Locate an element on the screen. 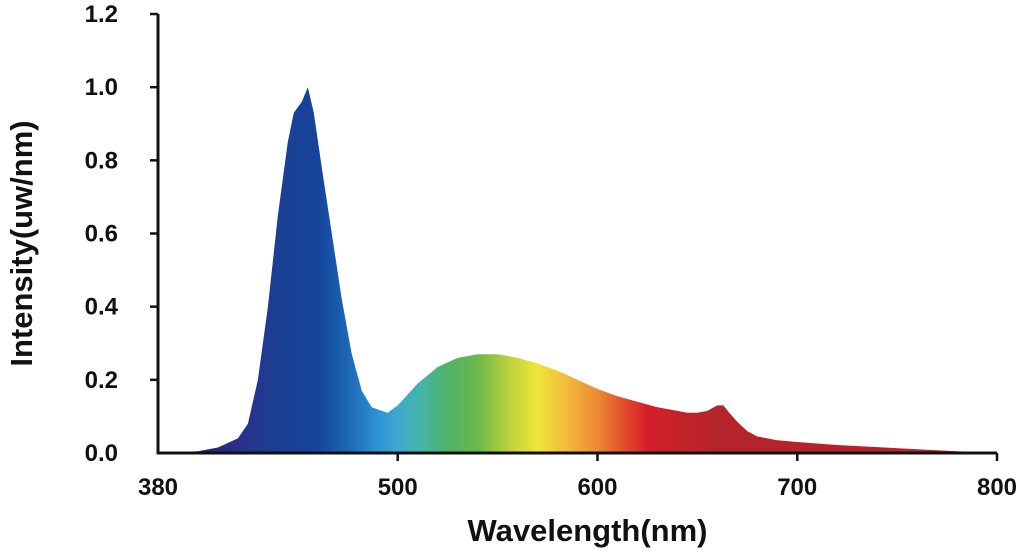 Image resolution: width=1024 pixels, height=551 pixels. x-tick-label: 600 is located at coordinates (597, 487).